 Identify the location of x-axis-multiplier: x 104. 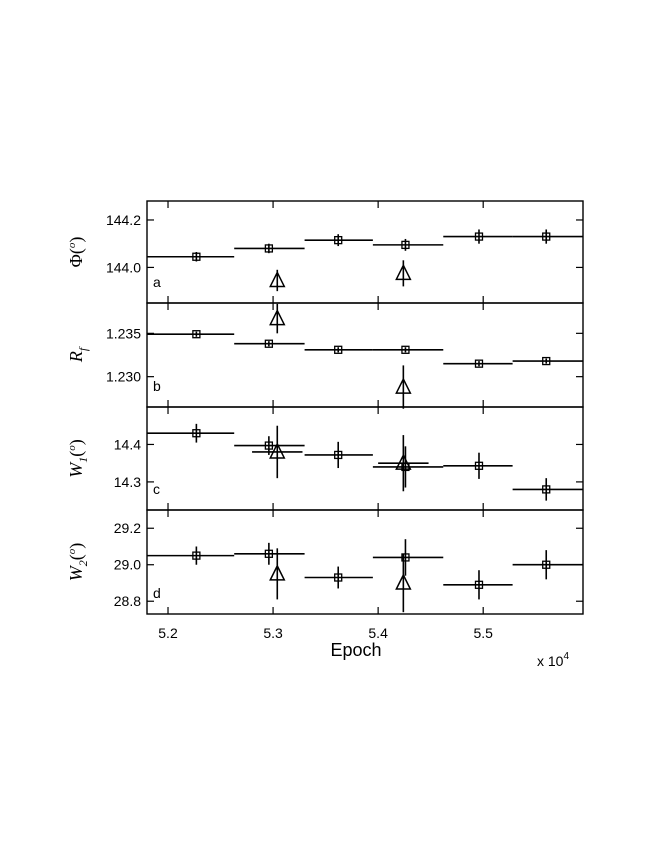
(553, 660).